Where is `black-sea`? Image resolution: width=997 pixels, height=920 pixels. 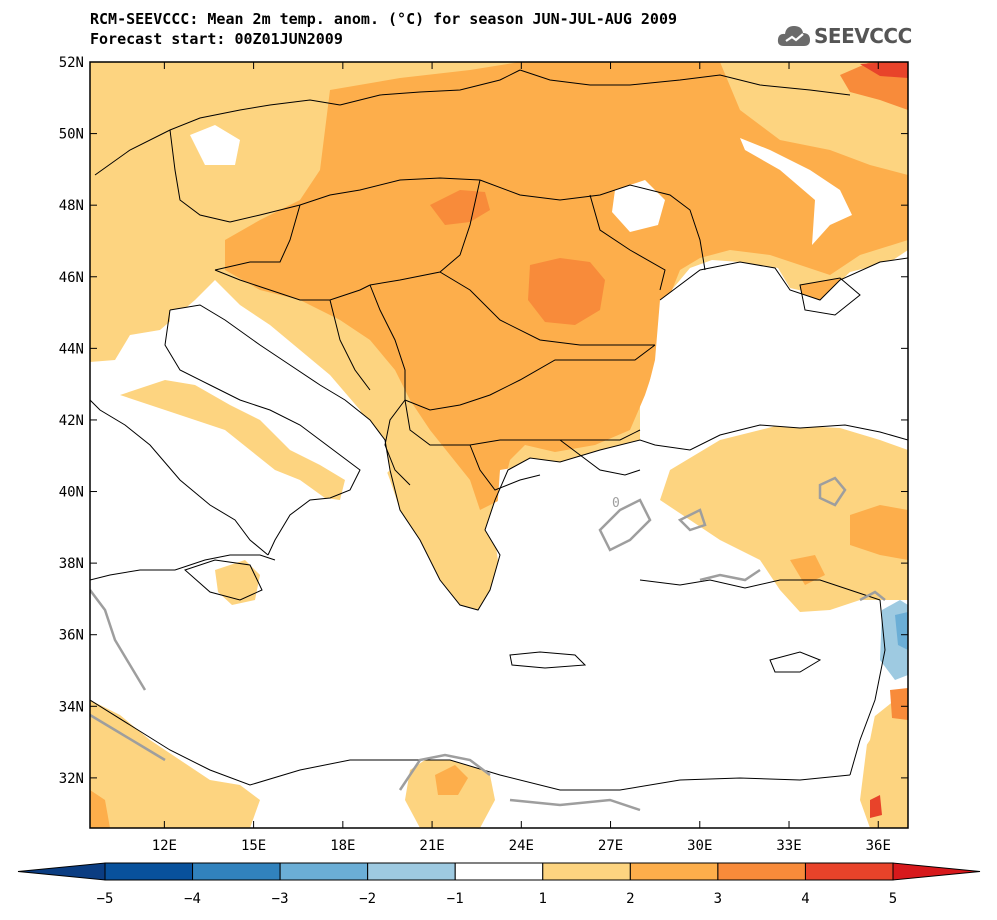 black-sea is located at coordinates (776, 354).